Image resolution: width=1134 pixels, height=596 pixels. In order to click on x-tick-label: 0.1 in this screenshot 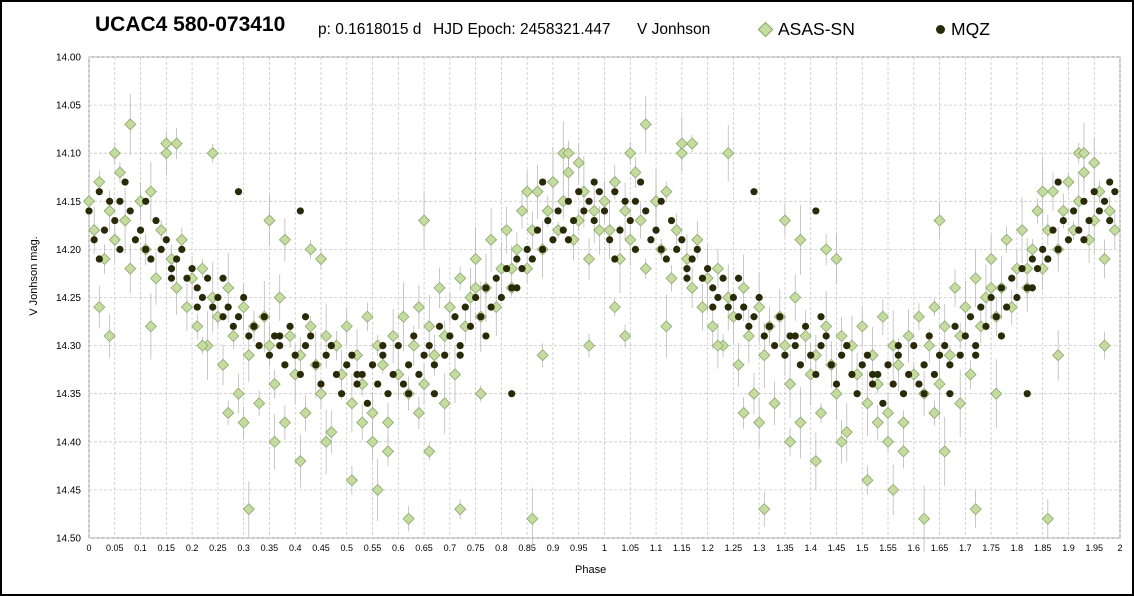, I will do `click(140, 548)`.